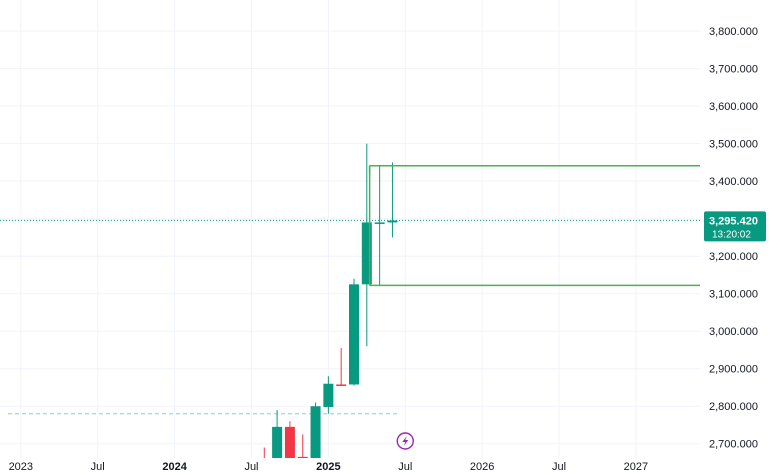  I want to click on y-tick-label: 3,100.000, so click(733, 295).